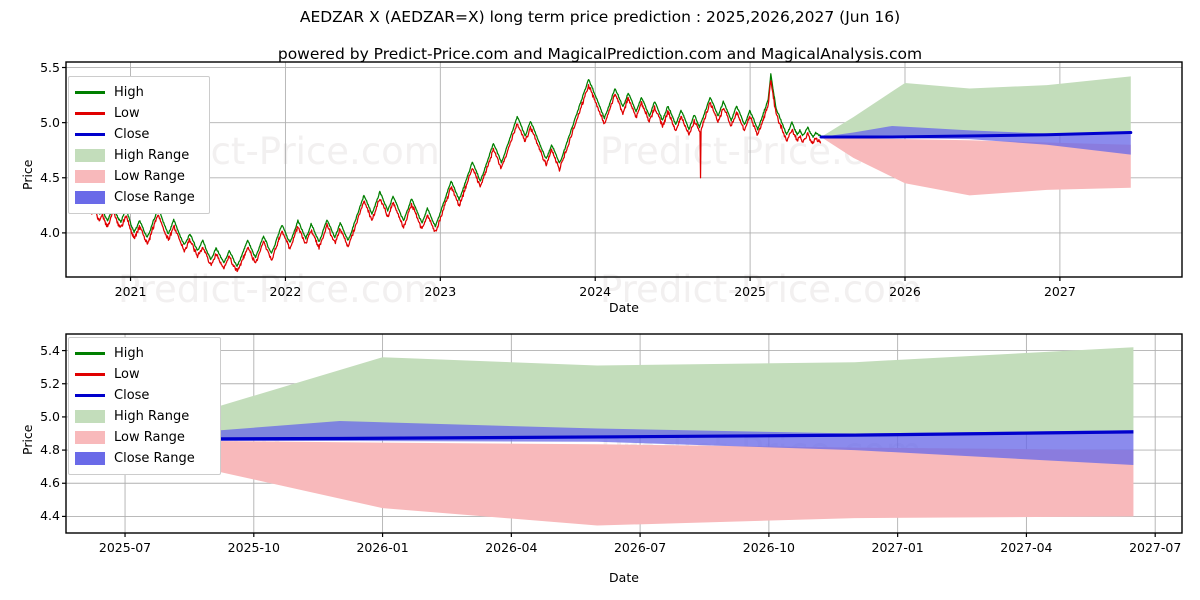 Image resolution: width=1200 pixels, height=600 pixels. Describe the element at coordinates (130, 291) in the screenshot. I see `top-x-tick: 2021` at that location.